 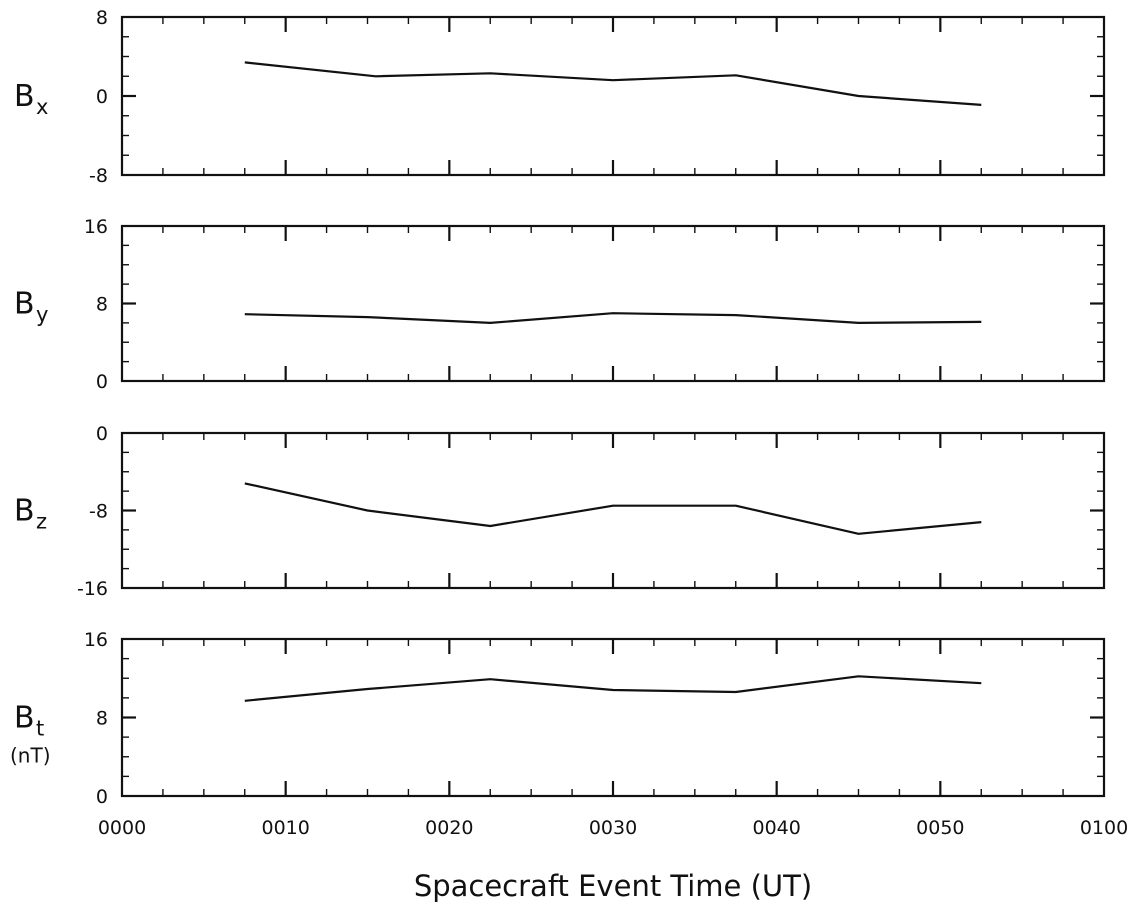 What do you see at coordinates (98, 512) in the screenshot?
I see `panel-bz-y-tick-label: -8` at bounding box center [98, 512].